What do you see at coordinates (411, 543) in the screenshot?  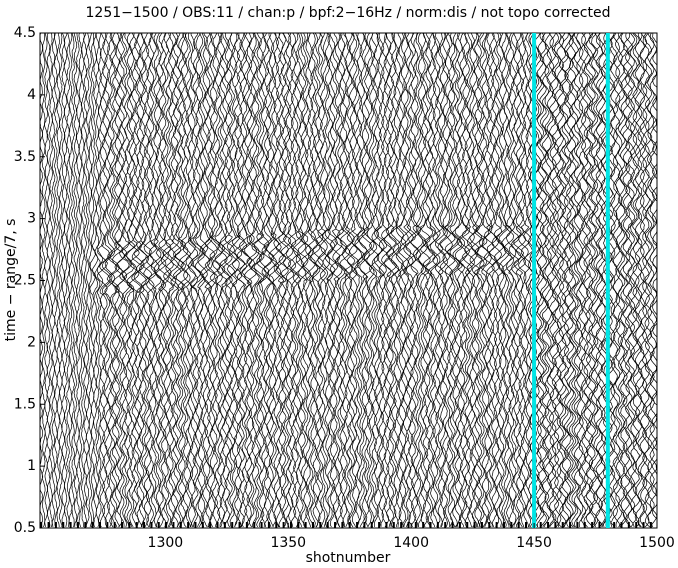 I see `x-tick-label: 1400` at bounding box center [411, 543].